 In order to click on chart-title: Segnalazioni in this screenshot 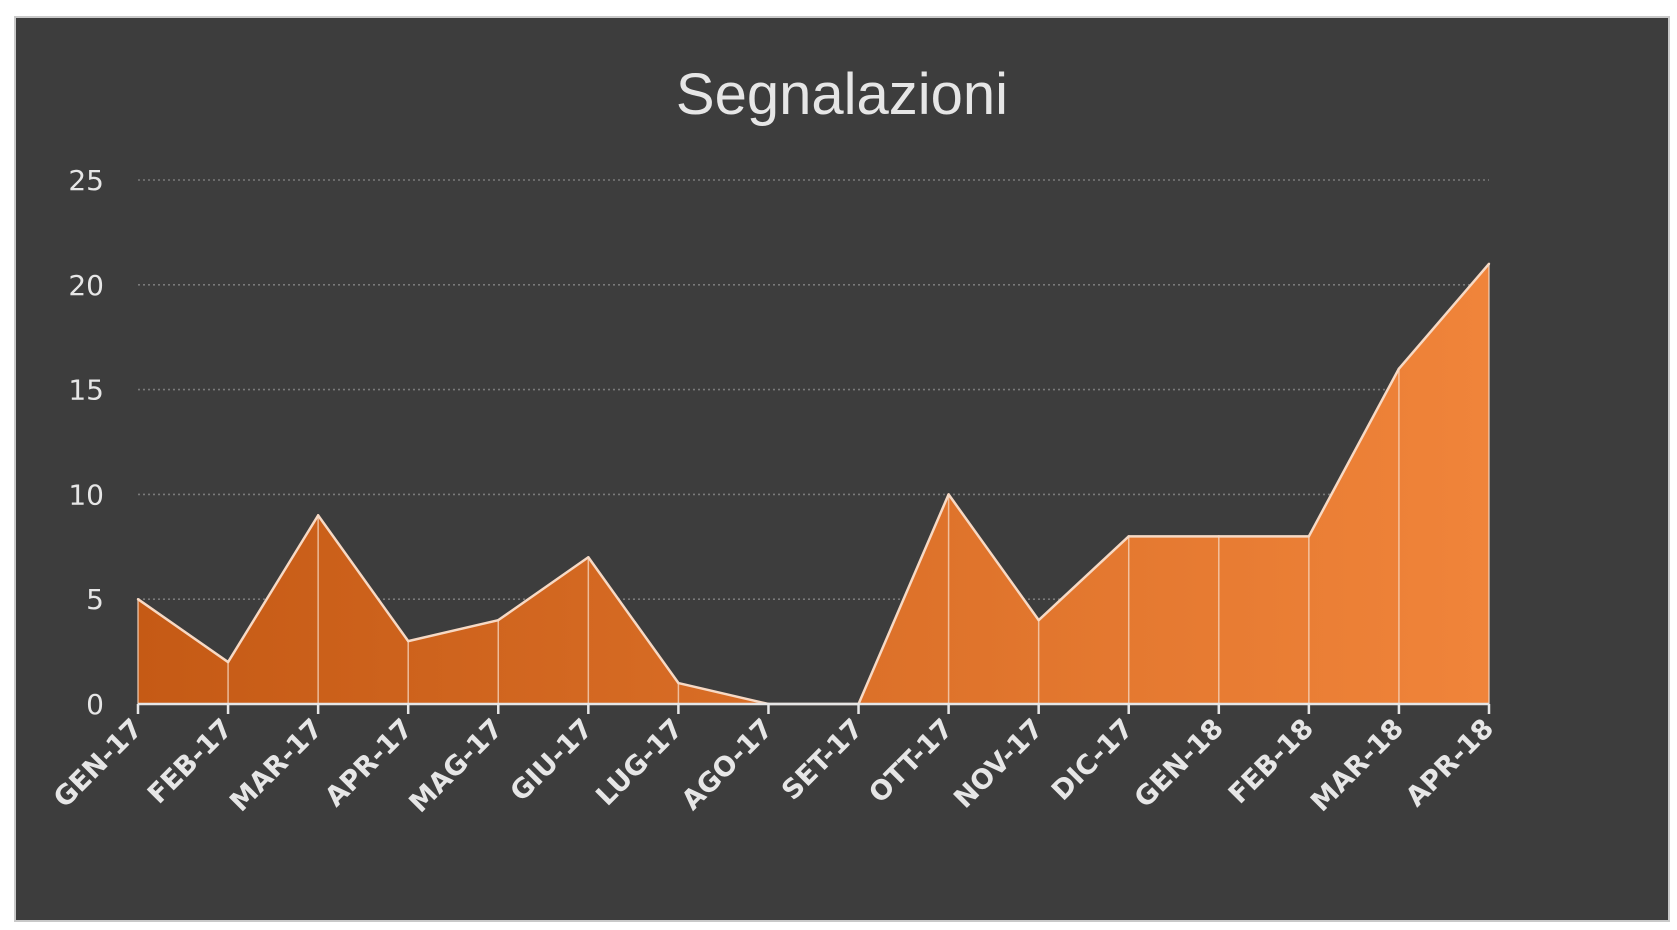, I will do `click(842, 94)`.